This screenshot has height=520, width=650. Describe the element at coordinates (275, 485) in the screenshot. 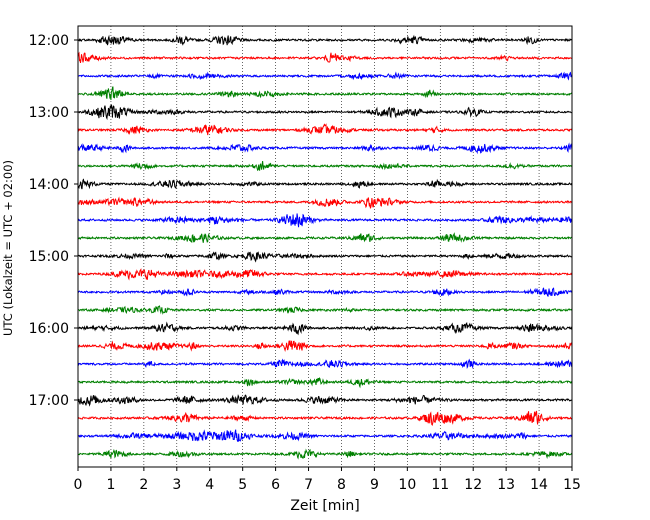

I see `x-tick-label: 6` at that location.